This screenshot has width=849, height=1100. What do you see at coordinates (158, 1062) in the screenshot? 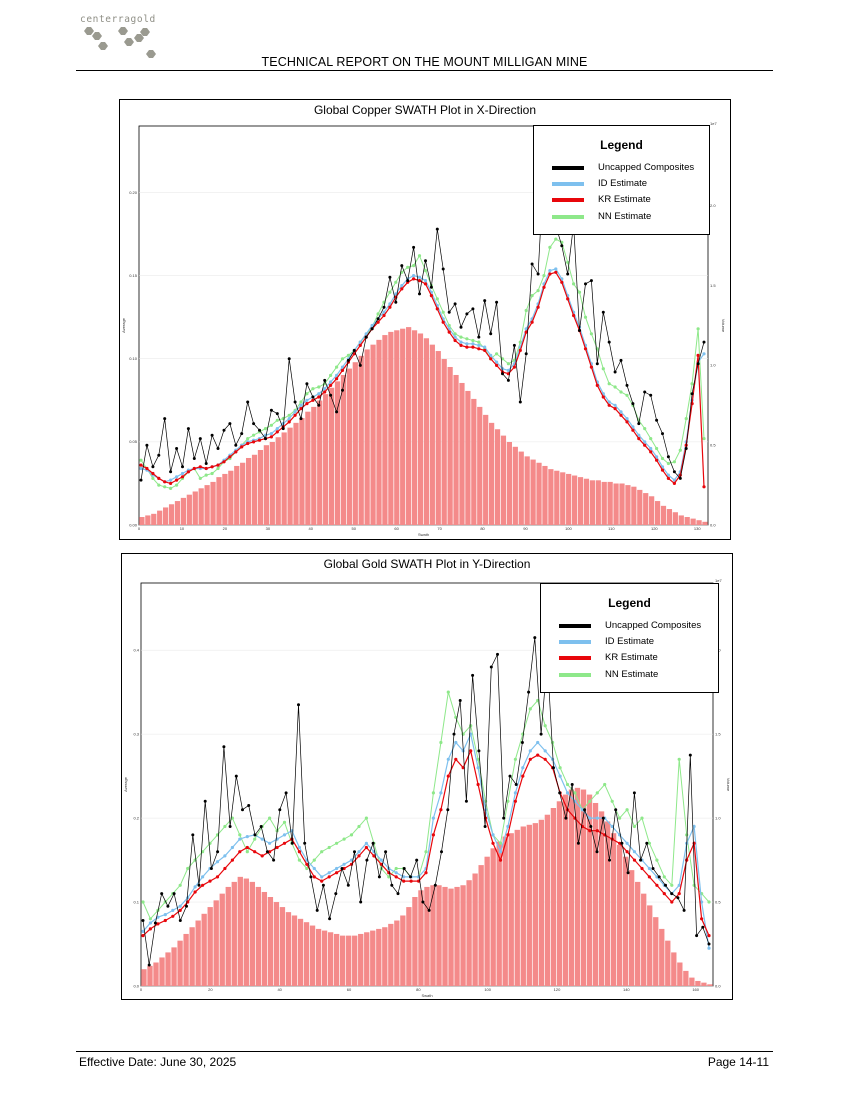
I see `effective-date: Effective Date: June 30, 2025` at bounding box center [158, 1062].